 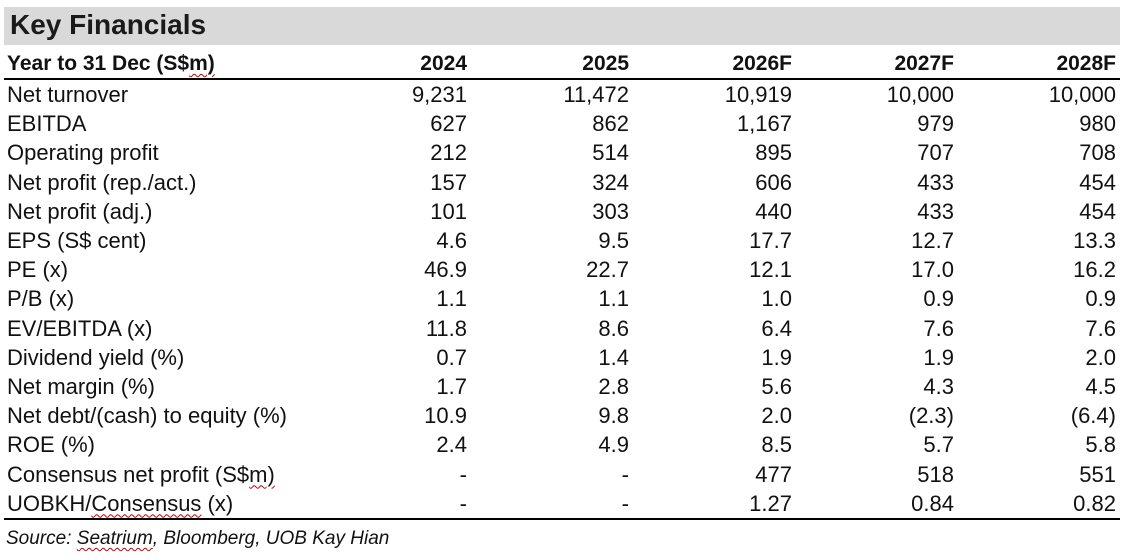 I want to click on row-value: 0.84, so click(x=877, y=504).